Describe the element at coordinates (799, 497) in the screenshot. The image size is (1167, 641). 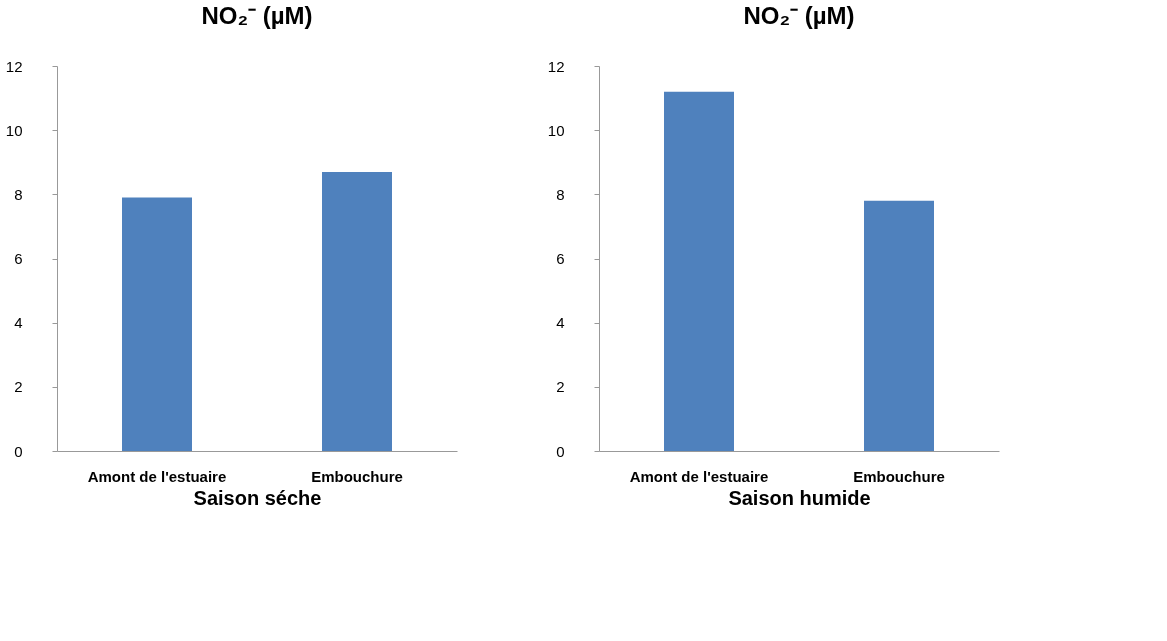
I see `x-axis-title: Saison humide` at that location.